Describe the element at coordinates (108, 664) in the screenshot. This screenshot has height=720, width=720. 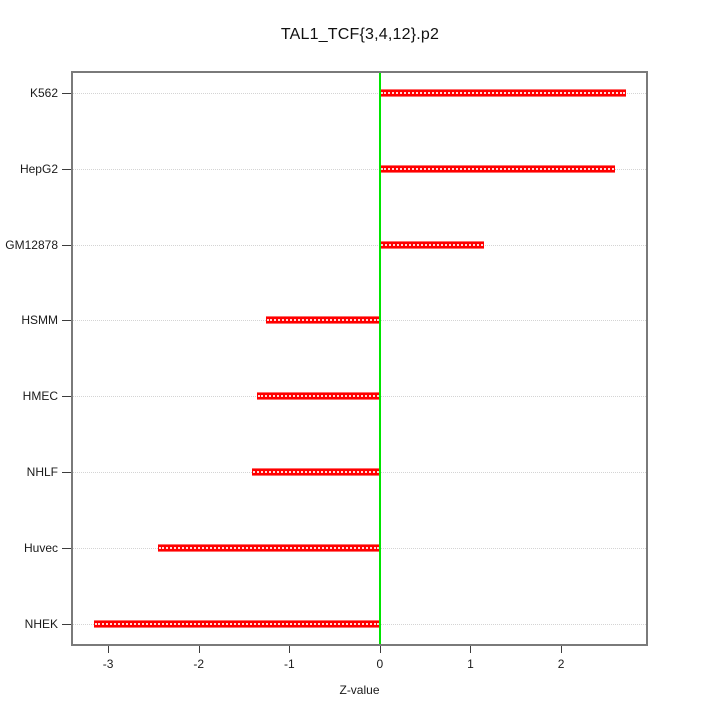
I see `x-axis-tick-label: -3` at that location.